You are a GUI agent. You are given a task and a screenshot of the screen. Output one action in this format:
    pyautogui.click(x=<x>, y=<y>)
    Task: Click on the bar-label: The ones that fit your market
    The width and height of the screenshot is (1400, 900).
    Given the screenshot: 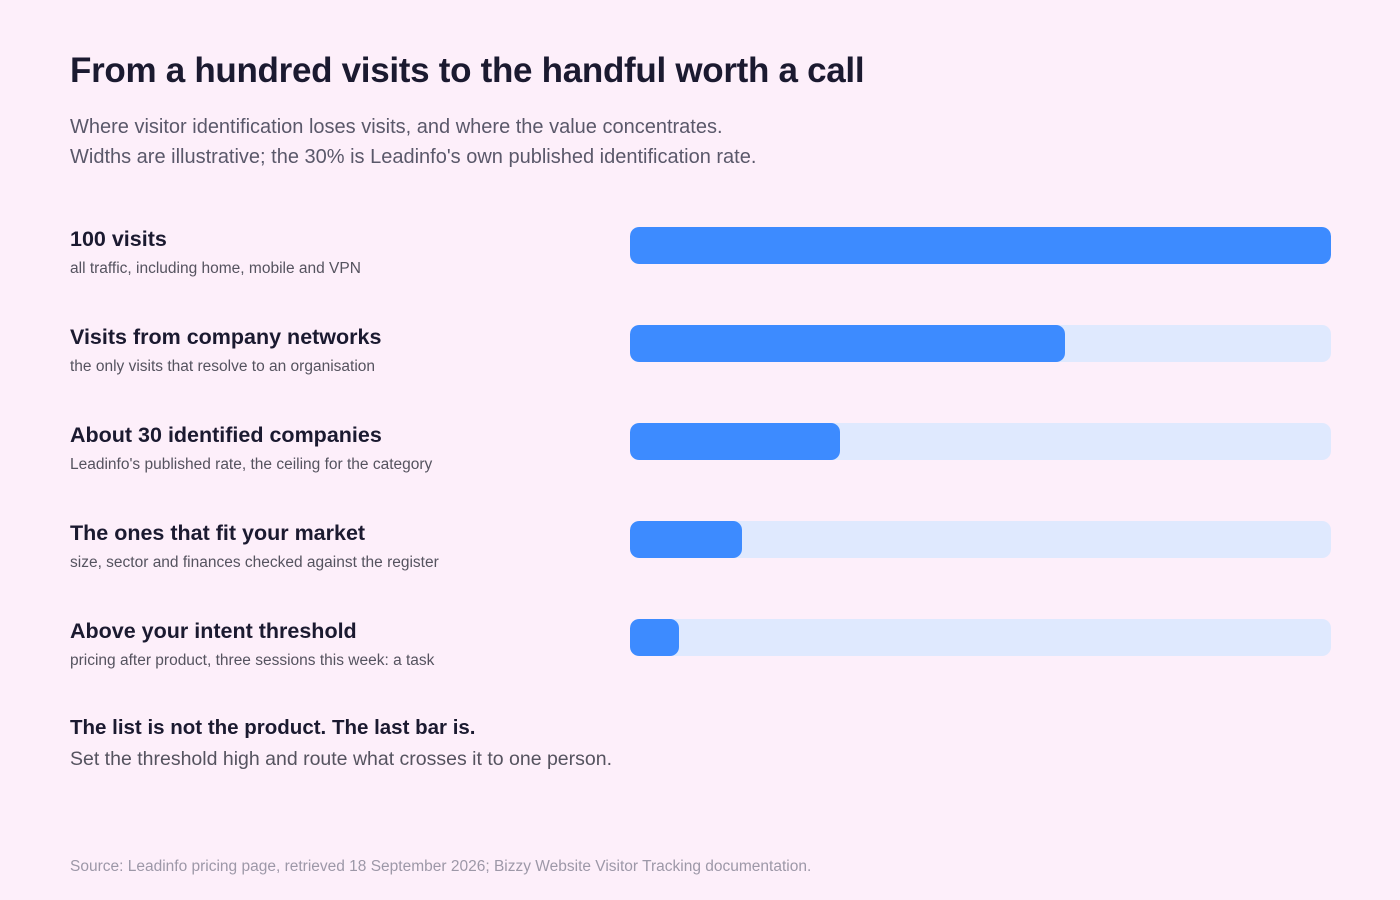 What is the action you would take?
    pyautogui.click(x=218, y=533)
    